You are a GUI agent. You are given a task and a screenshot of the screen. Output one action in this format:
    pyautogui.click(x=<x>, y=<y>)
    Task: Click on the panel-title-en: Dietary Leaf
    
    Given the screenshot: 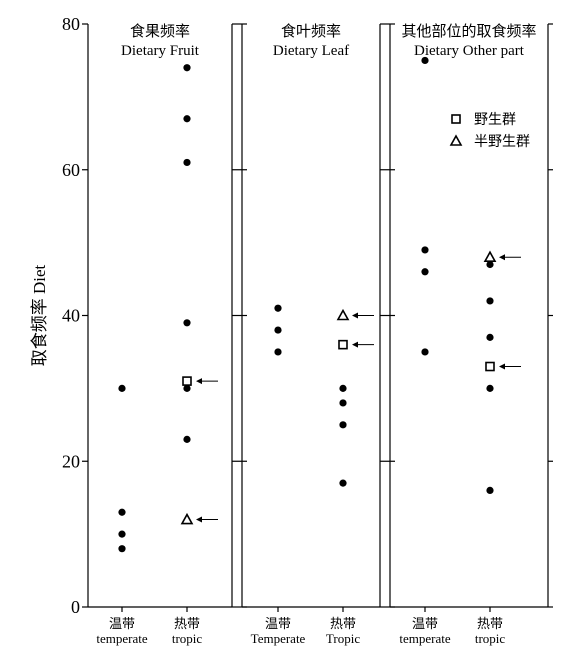 What is the action you would take?
    pyautogui.click(x=311, y=51)
    